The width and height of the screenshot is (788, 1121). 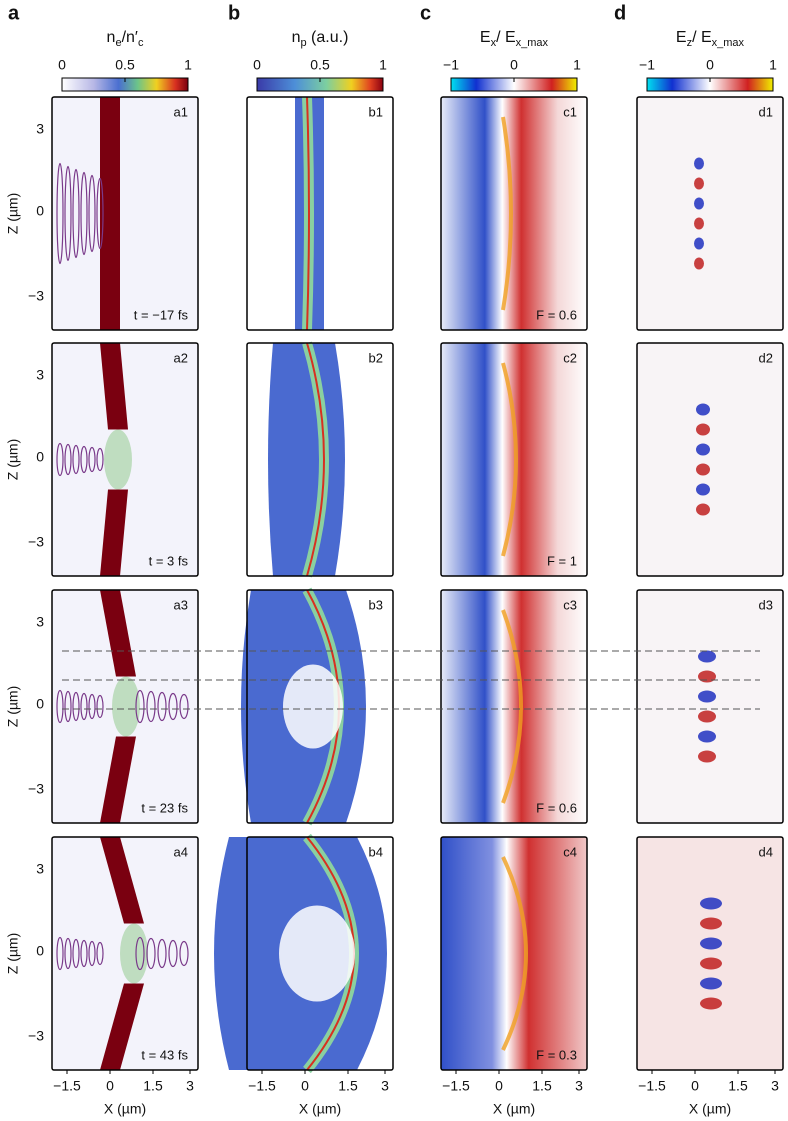 I want to click on column-title: Ez/ Ex_max, so click(x=710, y=39).